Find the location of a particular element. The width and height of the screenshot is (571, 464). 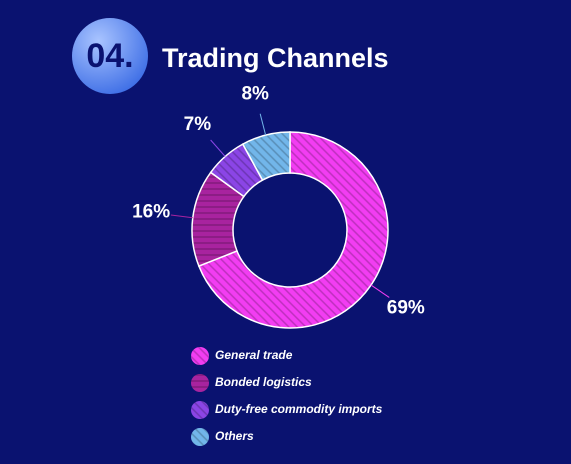

legend-label: Duty-free commodity imports is located at coordinates (299, 409).